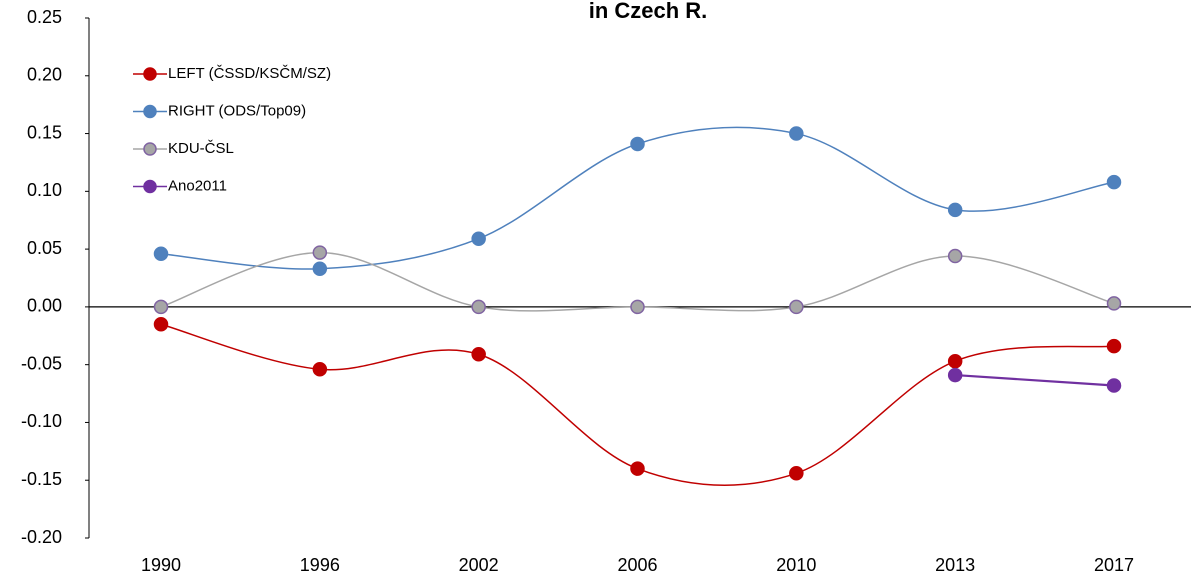 The width and height of the screenshot is (1191, 583). Describe the element at coordinates (320, 565) in the screenshot. I see `x-tick-label: 1996` at that location.